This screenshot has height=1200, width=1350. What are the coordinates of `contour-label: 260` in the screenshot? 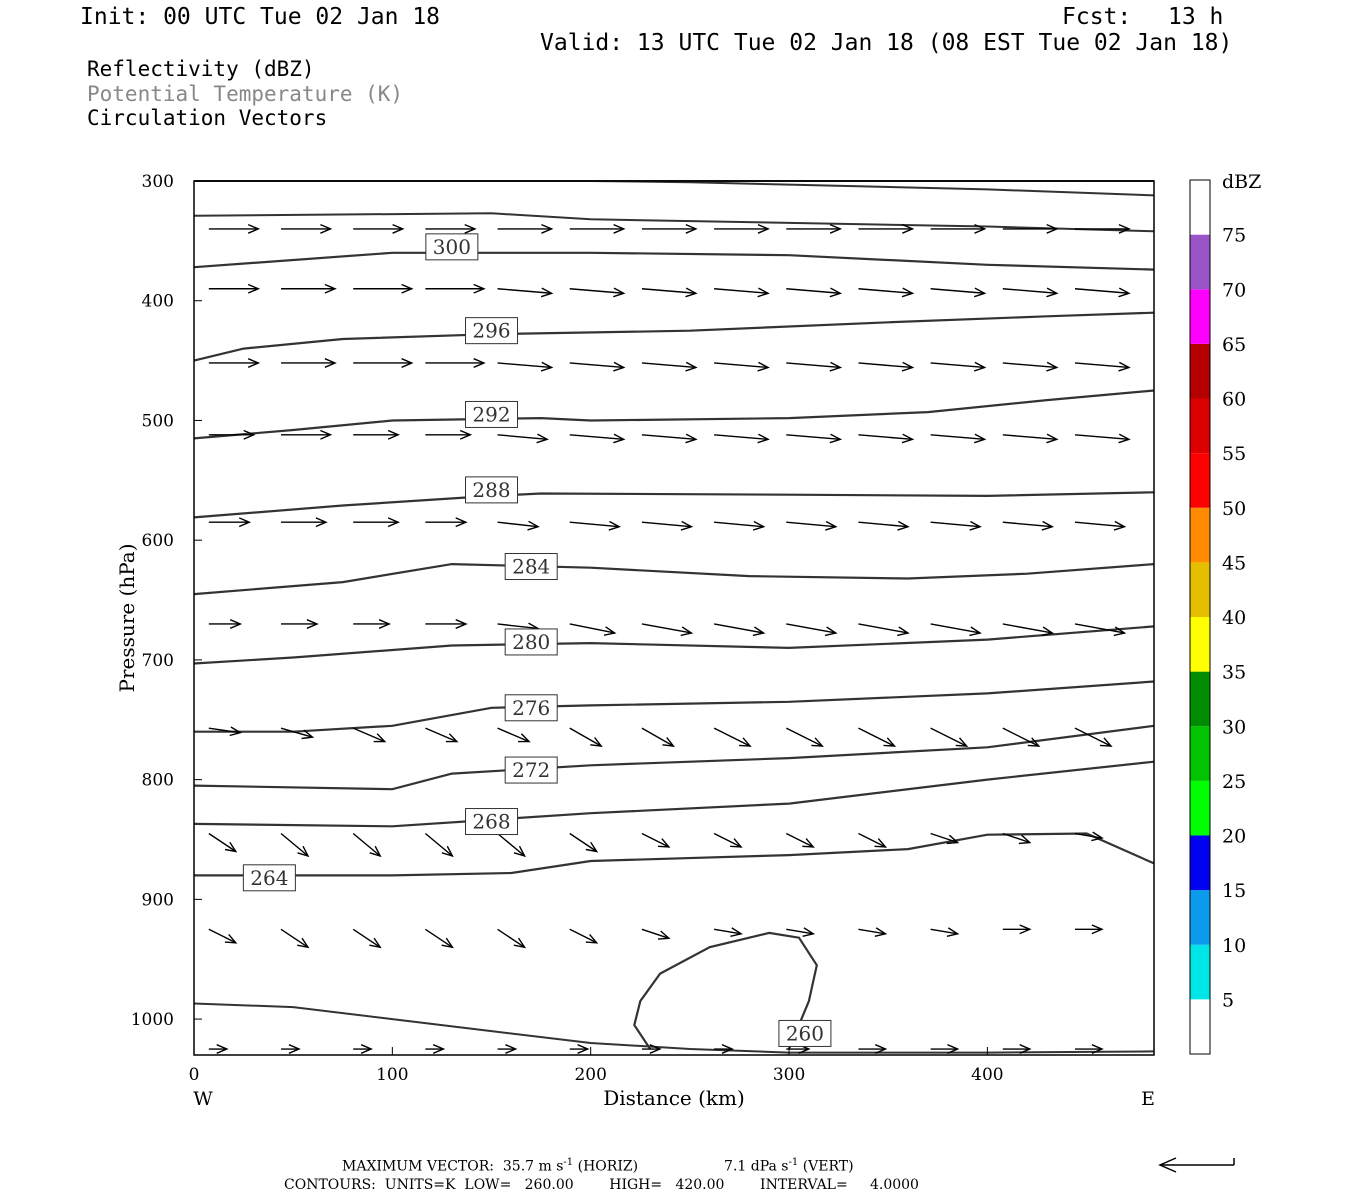 It's located at (805, 1033).